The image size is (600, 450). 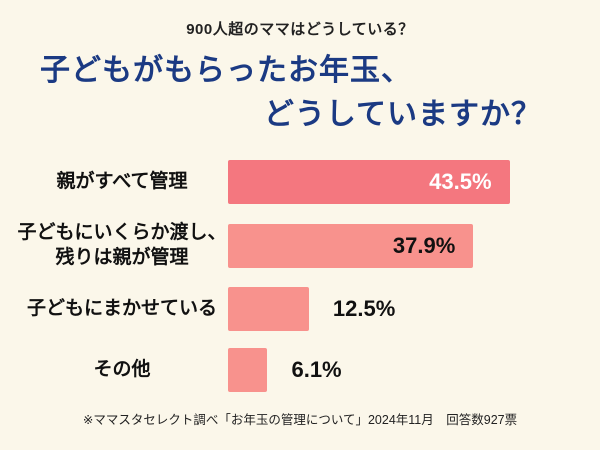 I want to click on bar-row: その他 6.1%, so click(x=300, y=370).